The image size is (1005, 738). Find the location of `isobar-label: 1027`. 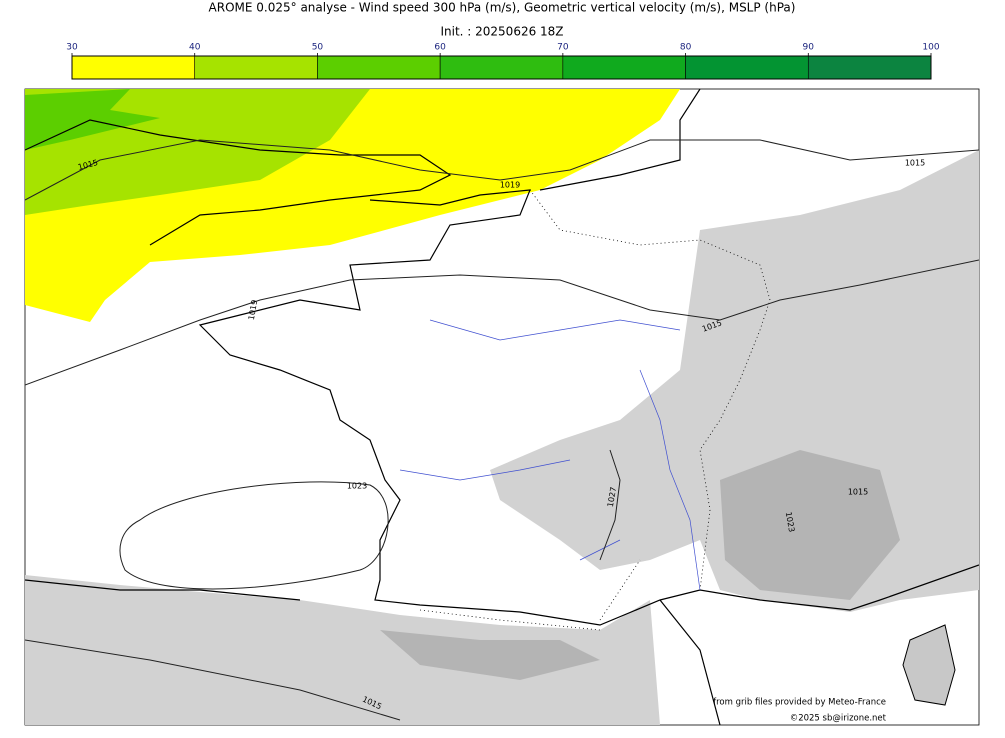

isobar-label: 1027 is located at coordinates (612, 497).